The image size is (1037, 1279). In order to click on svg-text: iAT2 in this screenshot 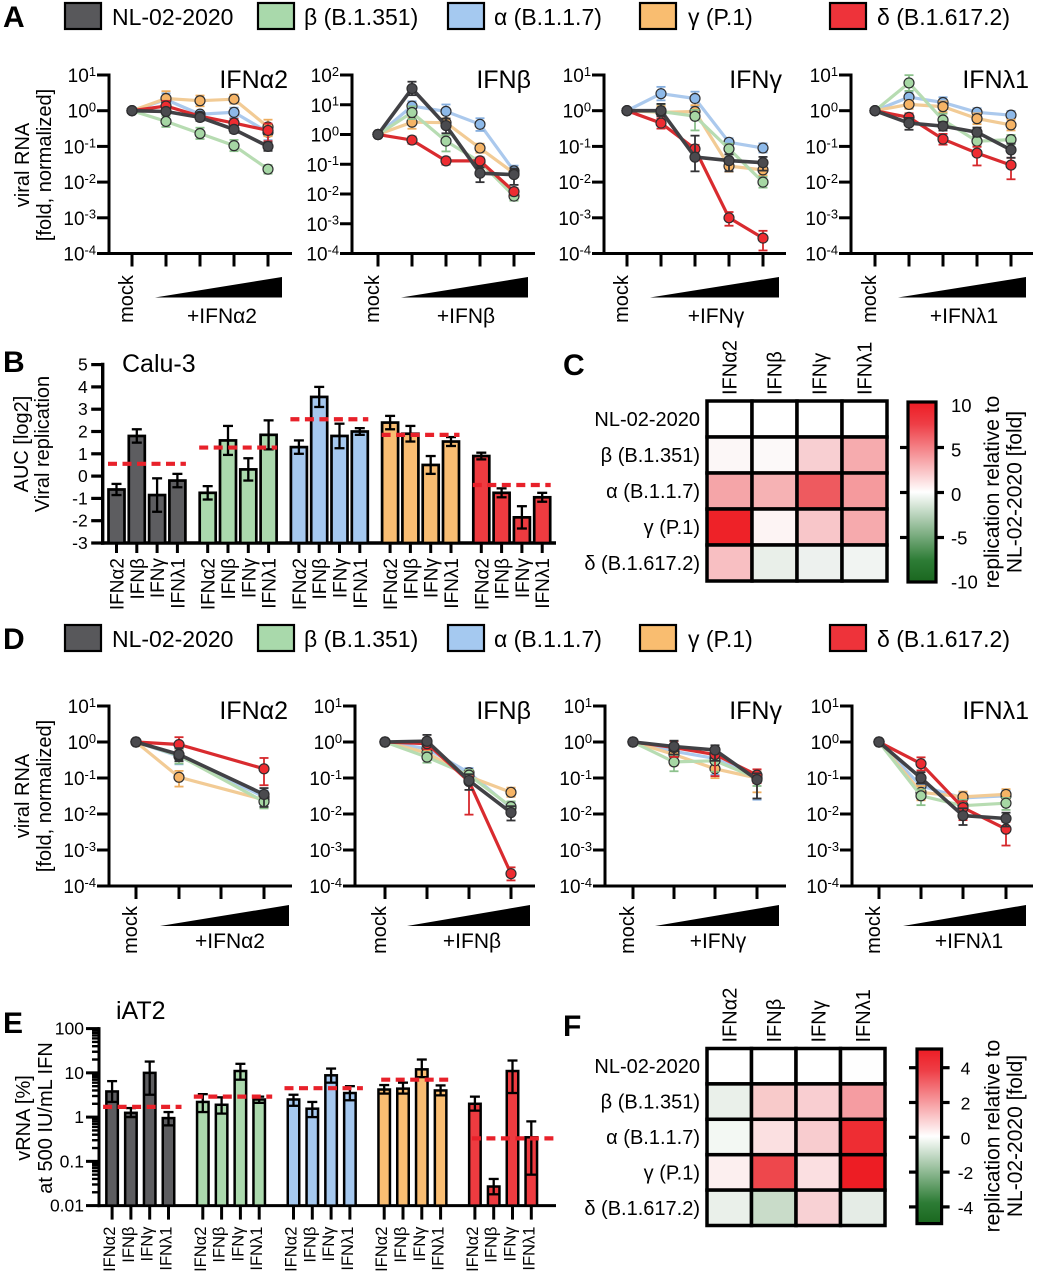, I will do `click(141, 1011)`.